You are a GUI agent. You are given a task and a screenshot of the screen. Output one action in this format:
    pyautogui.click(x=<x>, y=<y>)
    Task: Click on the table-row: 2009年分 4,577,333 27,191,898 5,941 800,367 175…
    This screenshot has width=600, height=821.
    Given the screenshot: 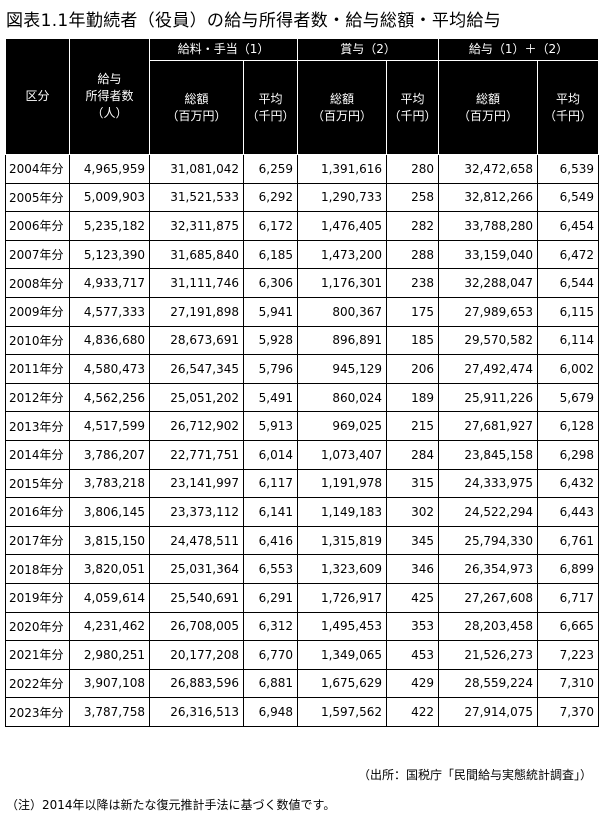 What is the action you would take?
    pyautogui.click(x=302, y=311)
    